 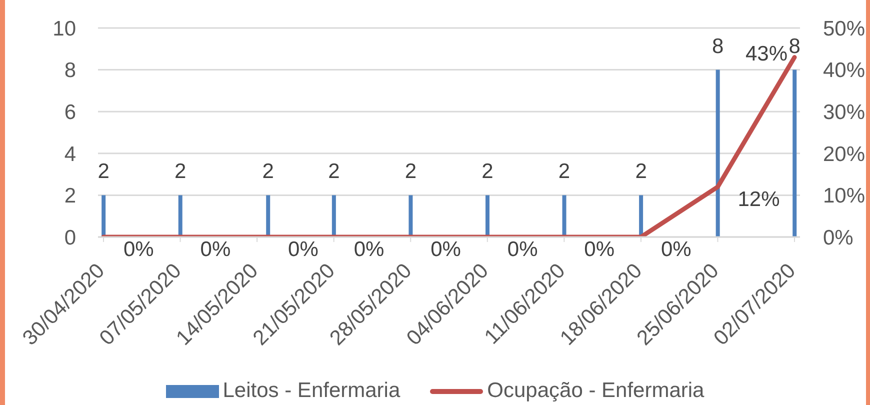 What do you see at coordinates (844, 196) in the screenshot?
I see `y2-tick-label: 10%` at bounding box center [844, 196].